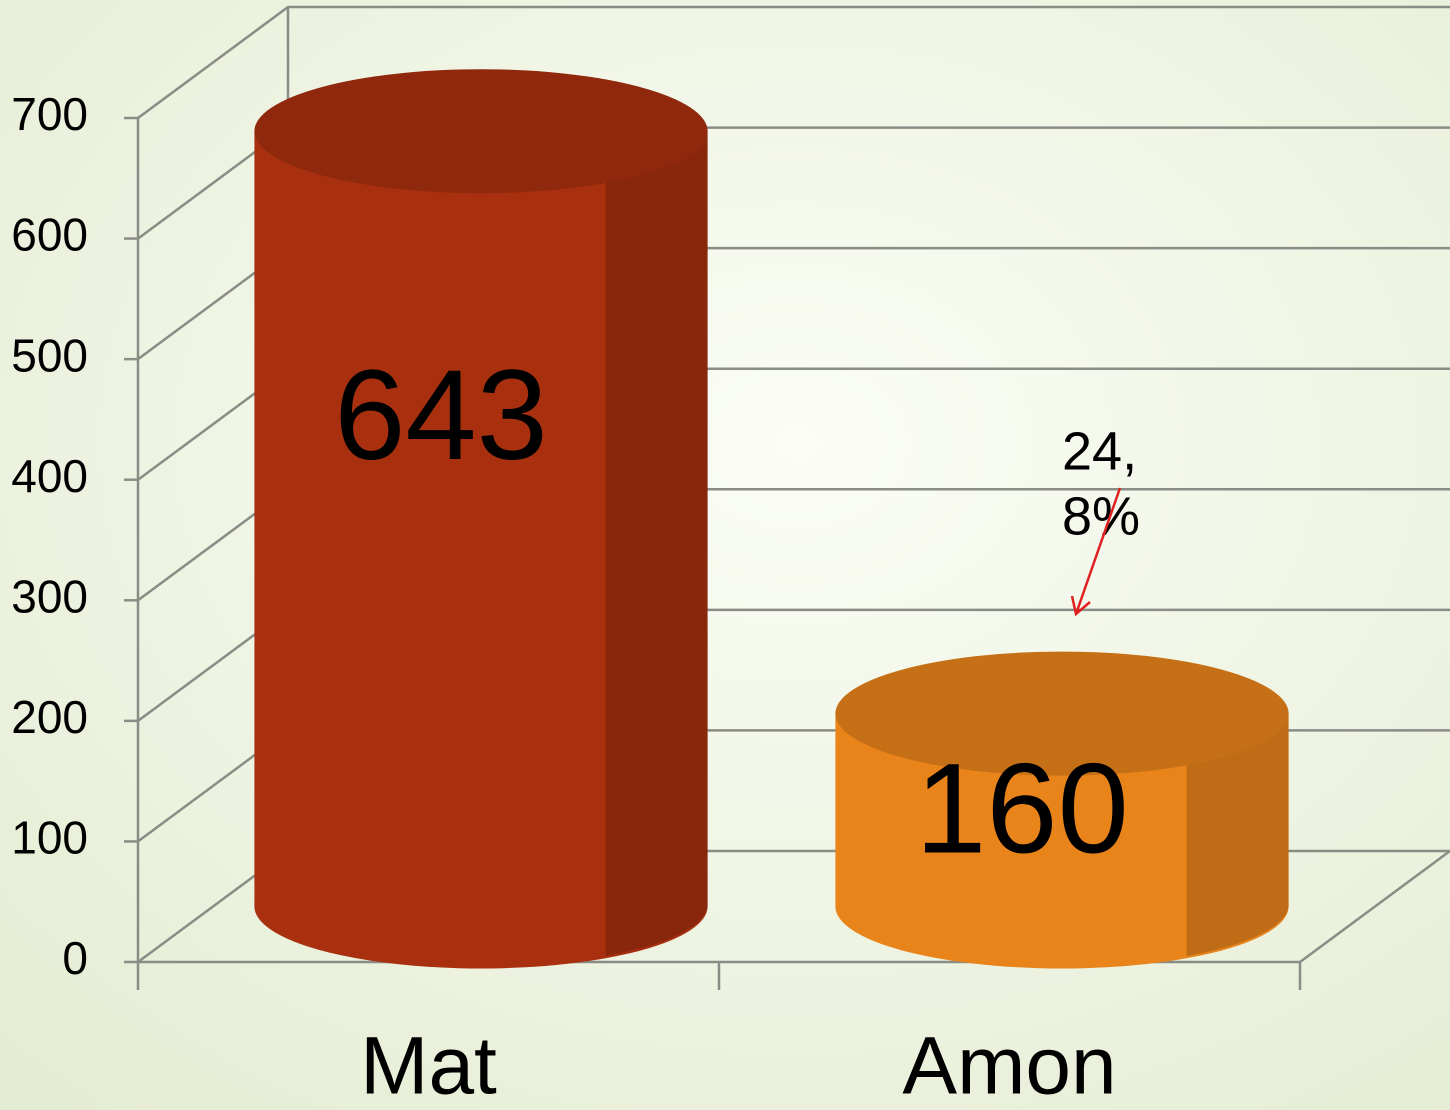  What do you see at coordinates (49, 838) in the screenshot?
I see `y-tick-label: 100` at bounding box center [49, 838].